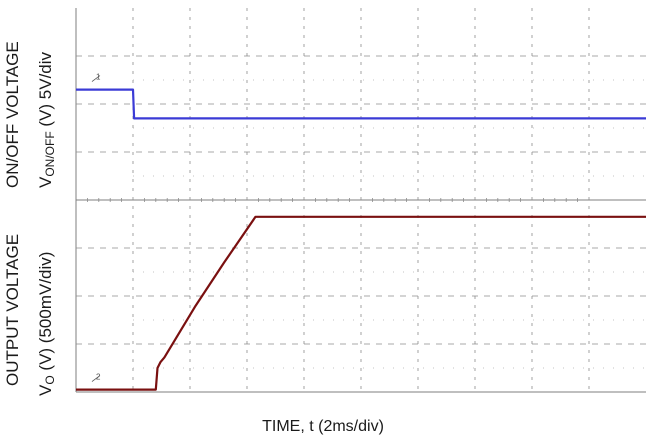  I want to click on y-axis-label-bottom-line2: VO (V) (500mV/div), so click(46, 323).